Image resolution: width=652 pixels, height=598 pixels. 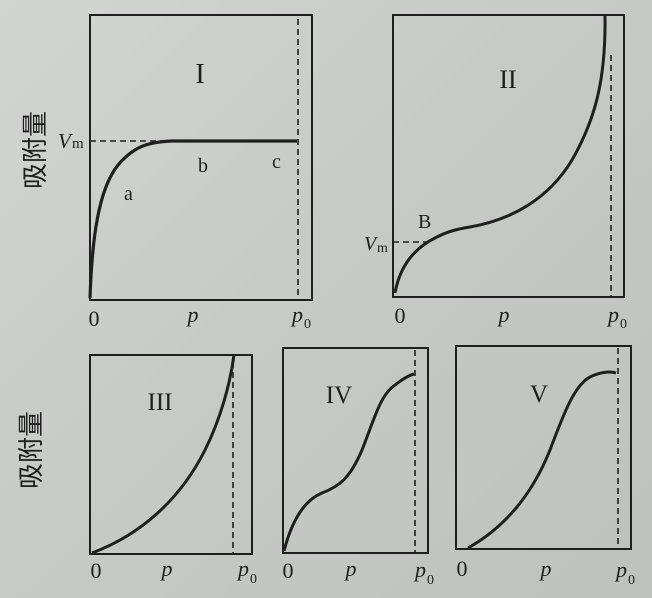 I want to click on chart-III-x-axis-label: p, so click(x=166, y=568).